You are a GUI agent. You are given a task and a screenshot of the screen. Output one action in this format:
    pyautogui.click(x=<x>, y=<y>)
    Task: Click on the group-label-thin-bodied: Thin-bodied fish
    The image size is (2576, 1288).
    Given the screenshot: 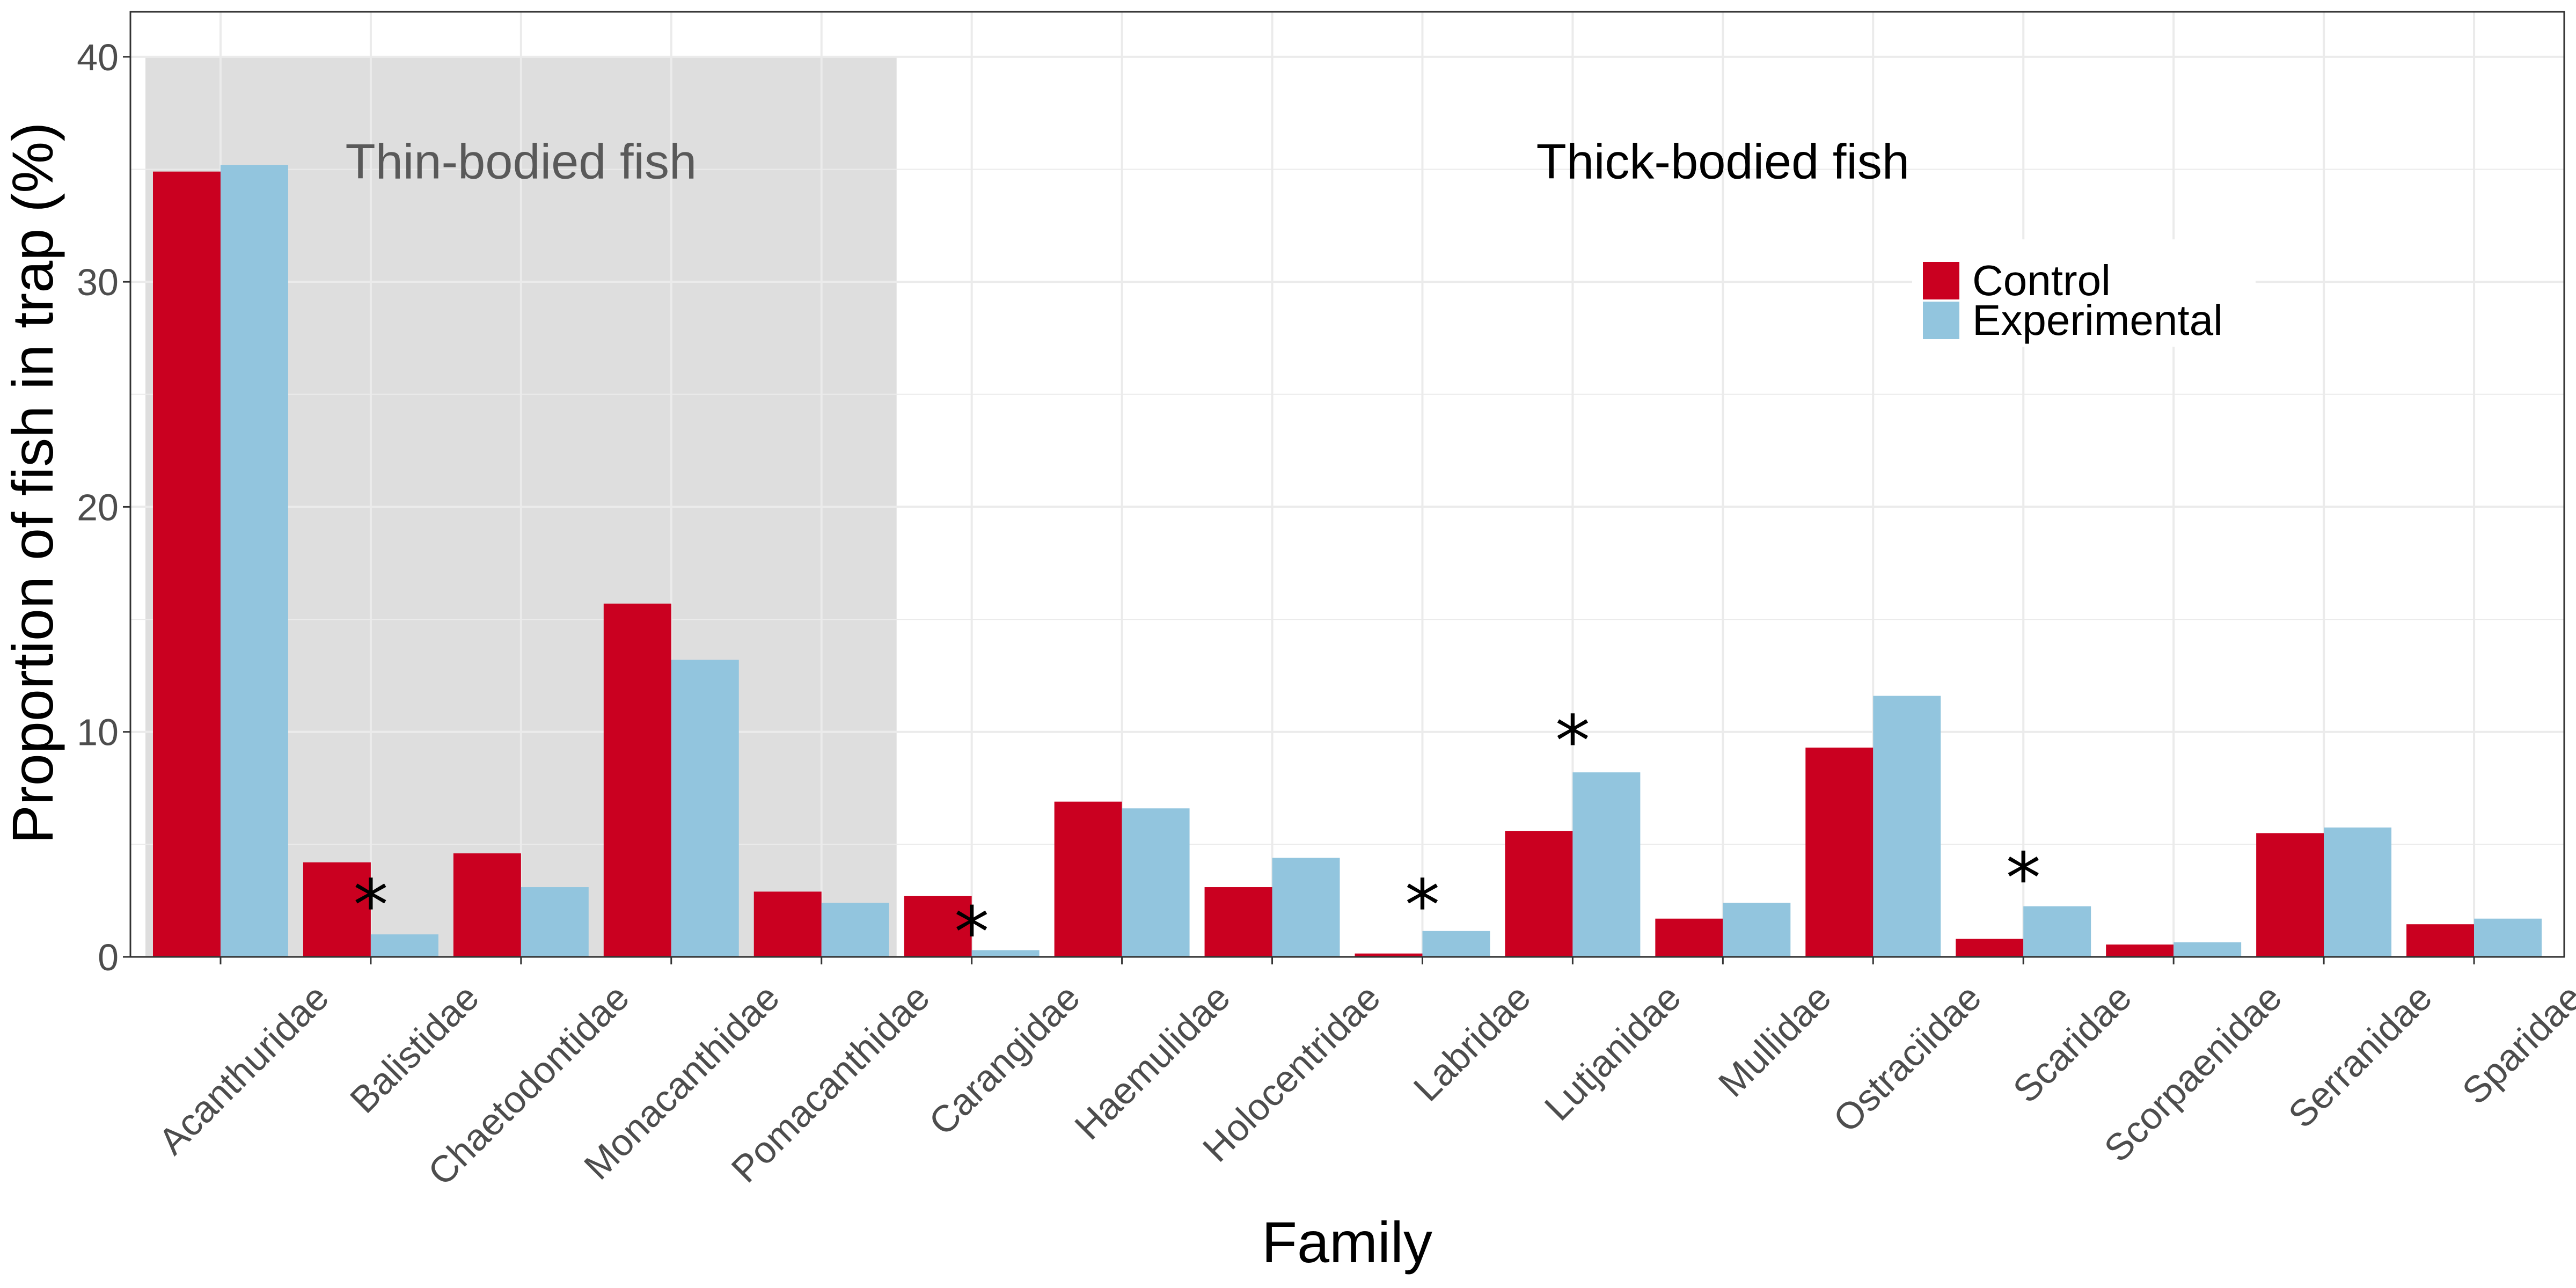 What is the action you would take?
    pyautogui.click(x=521, y=161)
    